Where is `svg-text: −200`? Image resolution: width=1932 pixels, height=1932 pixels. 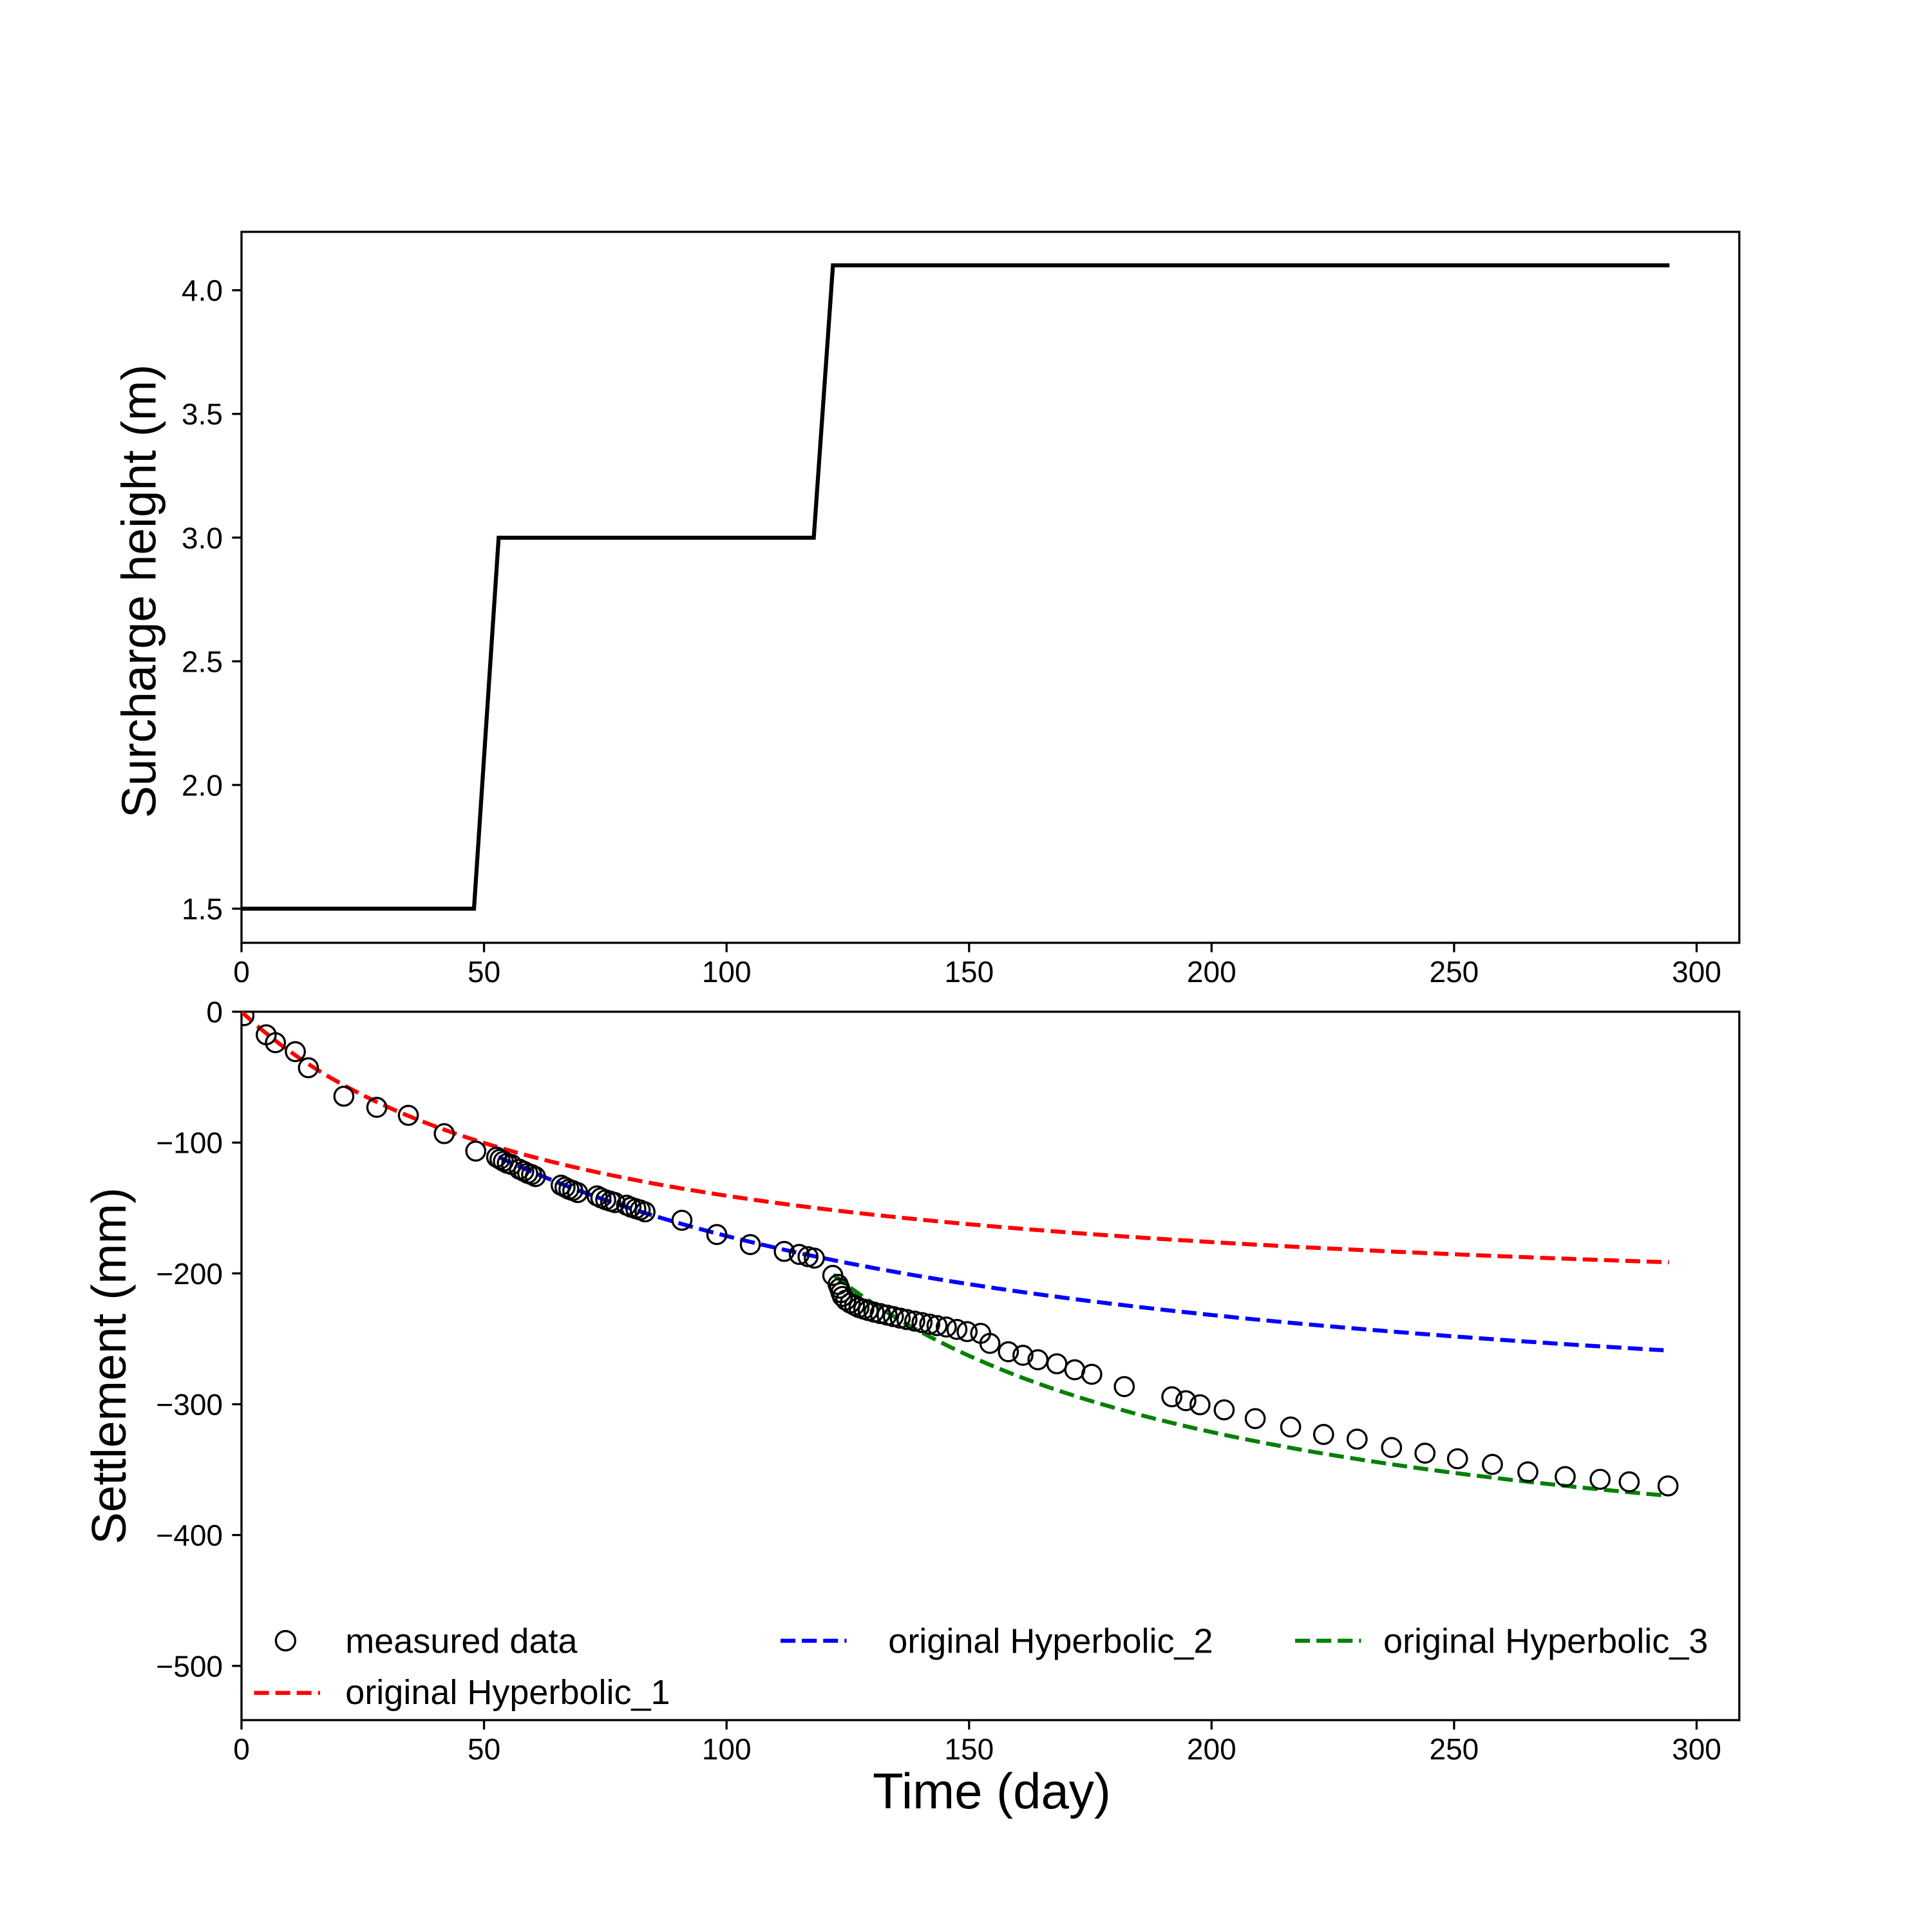
svg-text: −200 is located at coordinates (190, 1274).